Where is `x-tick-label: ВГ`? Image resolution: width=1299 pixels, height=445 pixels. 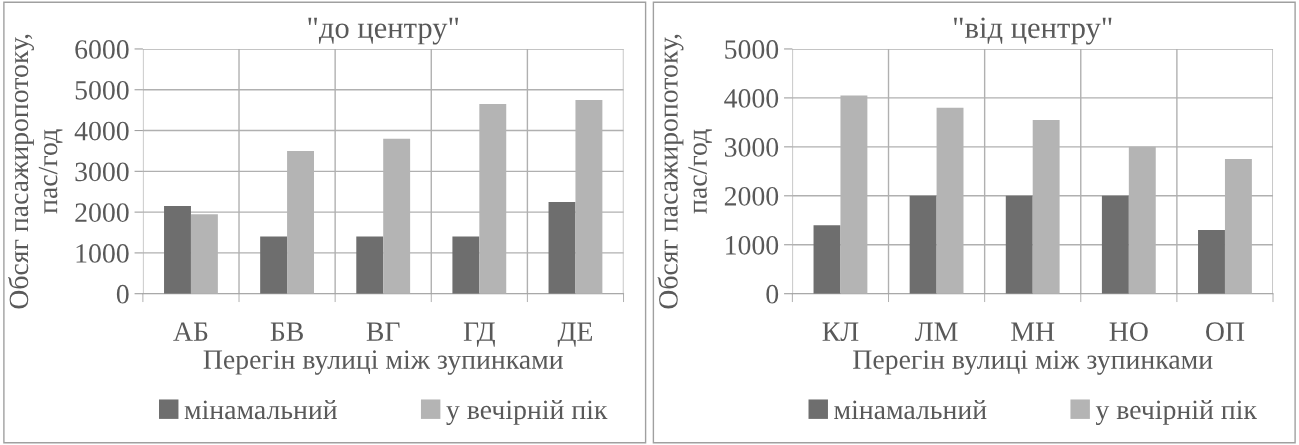
x-tick-label: ВГ is located at coordinates (383, 331).